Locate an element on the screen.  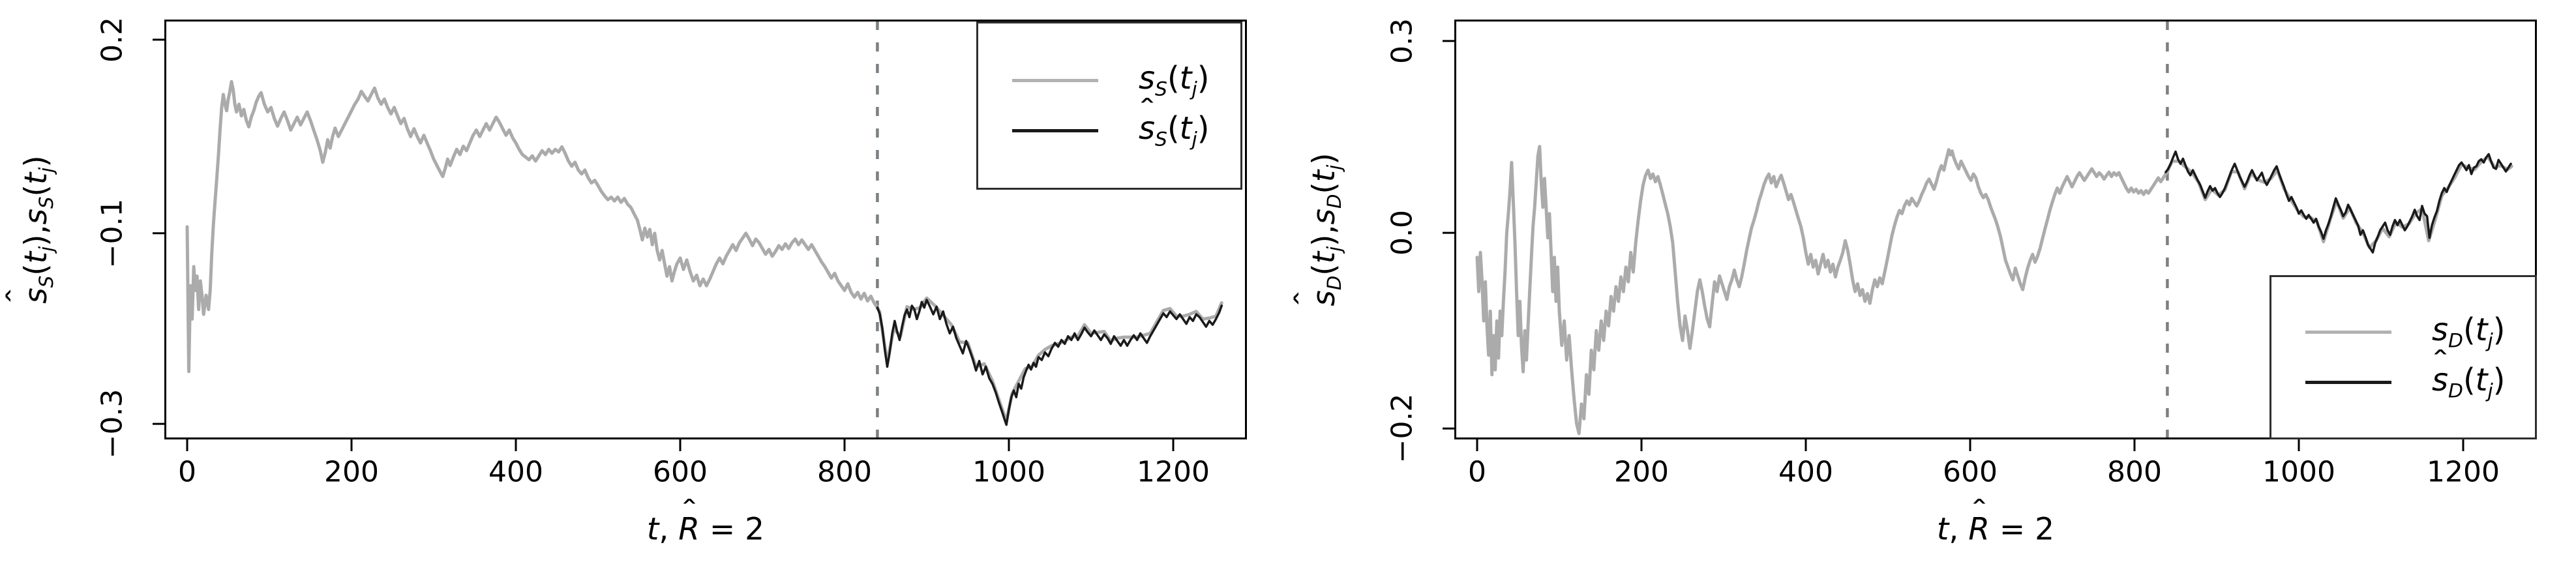
left-legend: sS(tj) ˆ sS(tj) is located at coordinates (1109, 106).